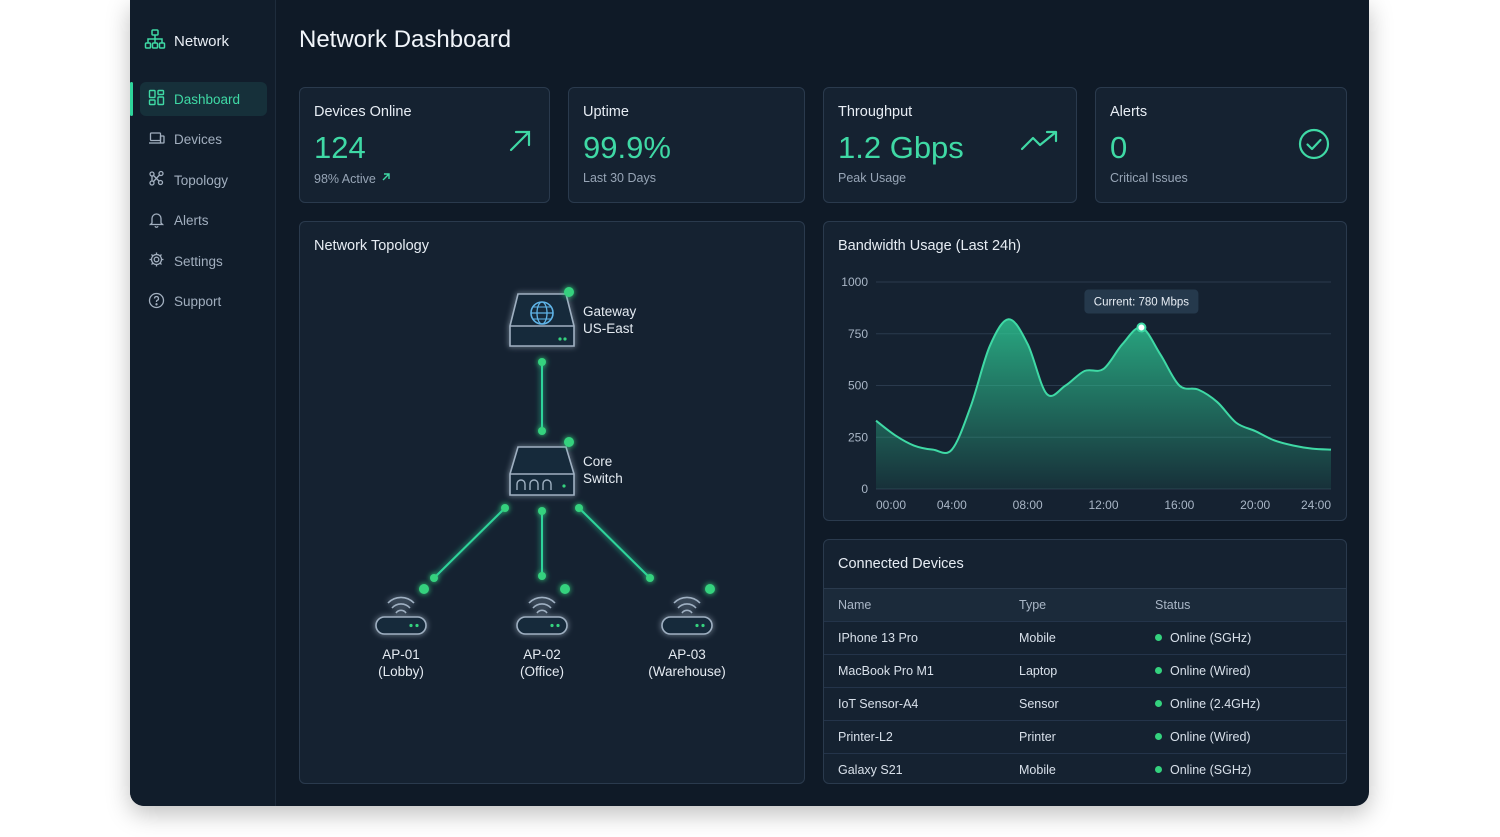 The height and width of the screenshot is (837, 1500). Describe the element at coordinates (156, 302) in the screenshot. I see `help-icon` at that location.